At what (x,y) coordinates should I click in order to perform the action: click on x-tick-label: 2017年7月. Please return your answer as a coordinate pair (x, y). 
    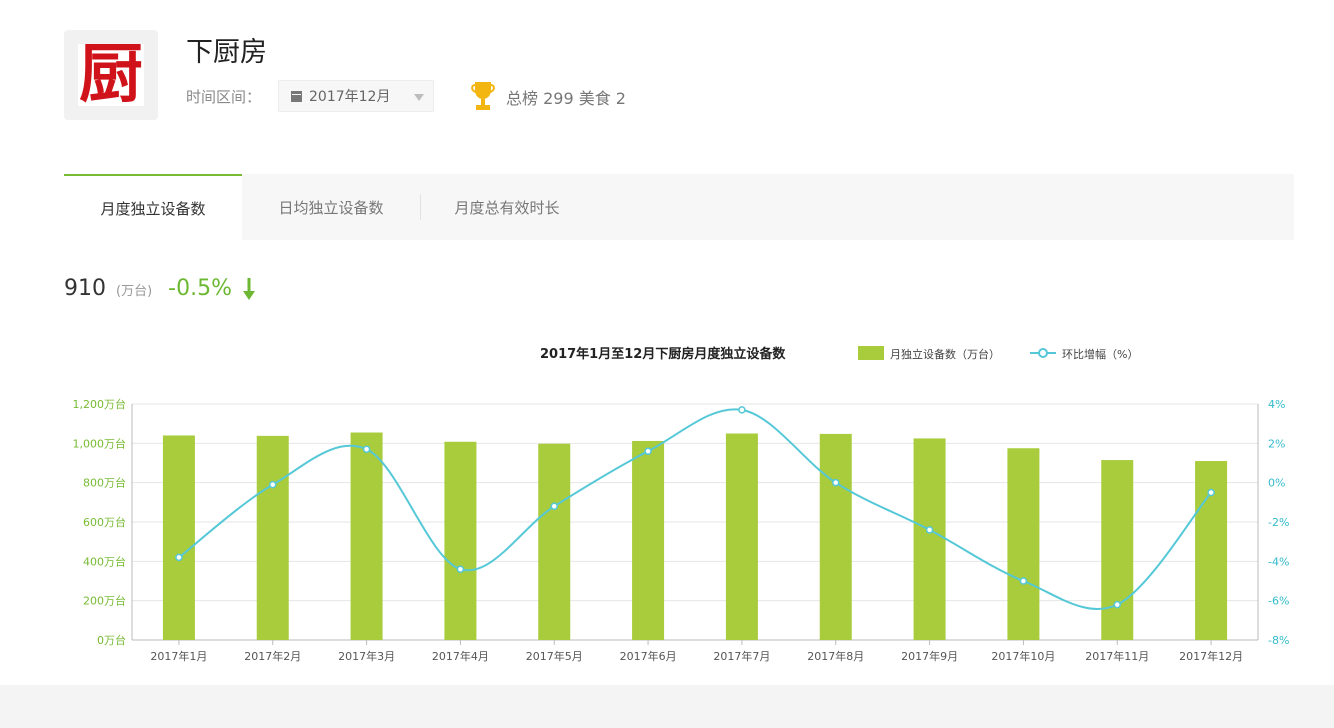
    Looking at the image, I should click on (741, 656).